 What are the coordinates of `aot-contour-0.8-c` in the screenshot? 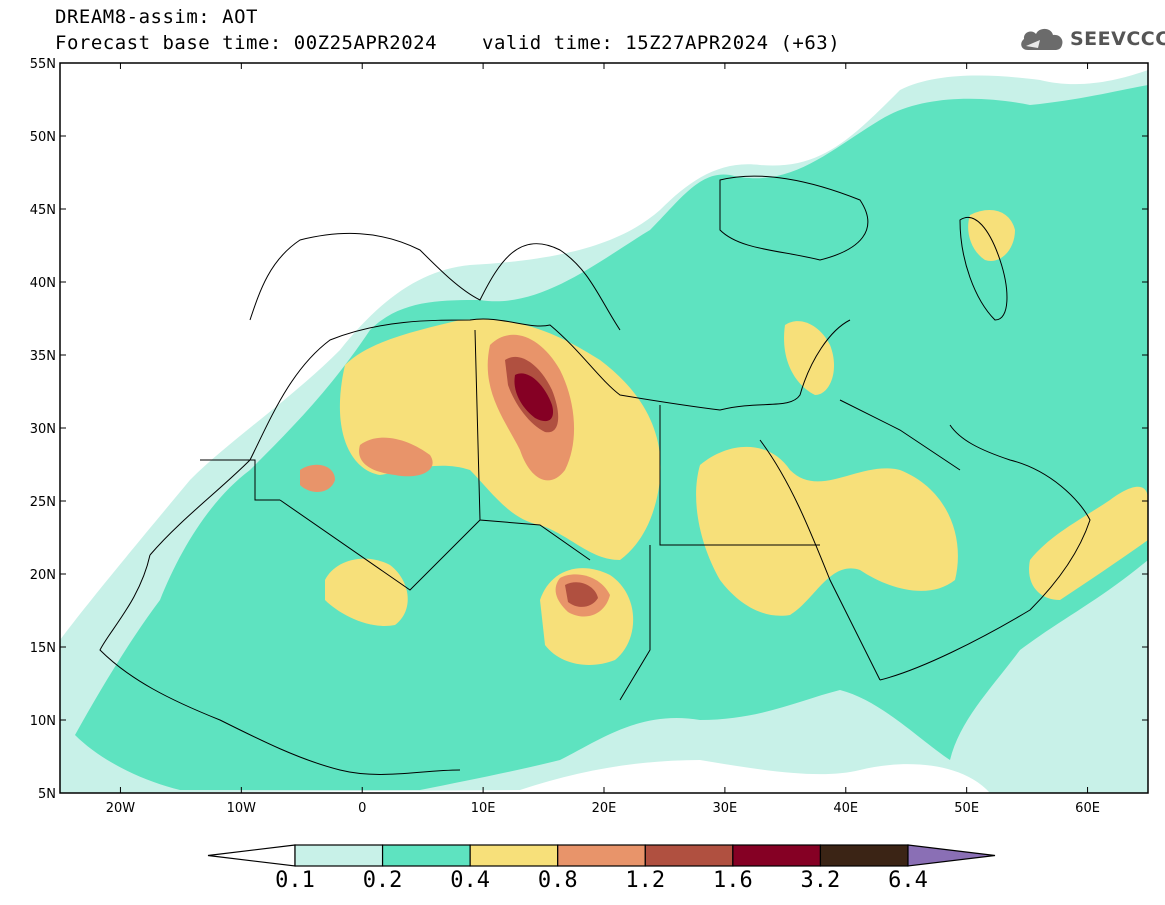 It's located at (317, 478).